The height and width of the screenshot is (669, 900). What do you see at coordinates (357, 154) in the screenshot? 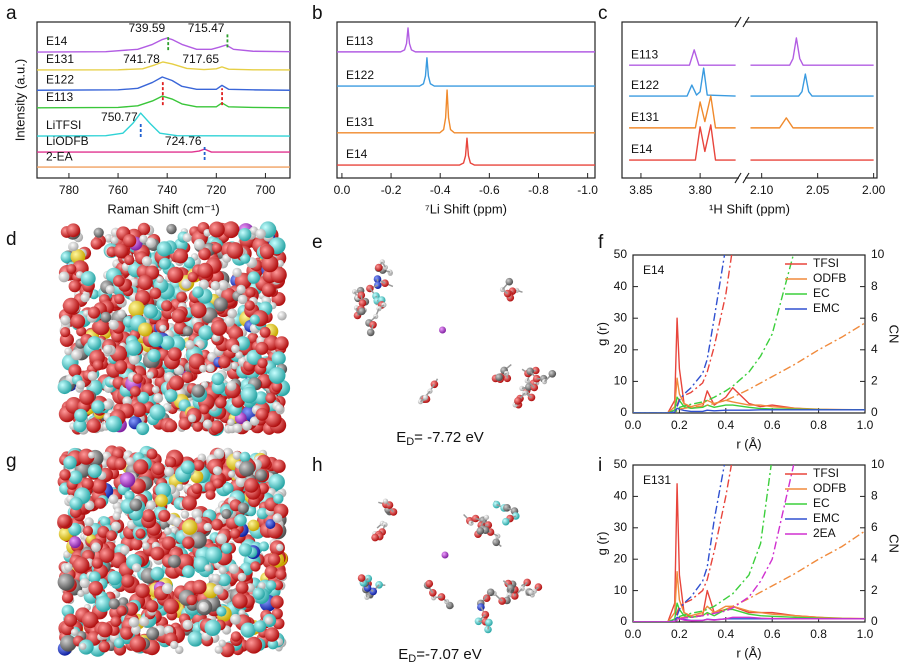
I see `series-label: E14` at bounding box center [357, 154].